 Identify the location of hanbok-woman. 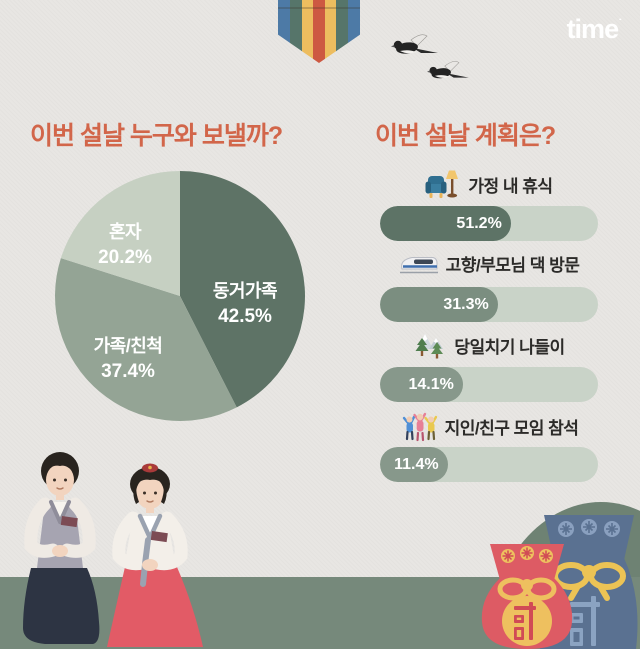
(155, 555).